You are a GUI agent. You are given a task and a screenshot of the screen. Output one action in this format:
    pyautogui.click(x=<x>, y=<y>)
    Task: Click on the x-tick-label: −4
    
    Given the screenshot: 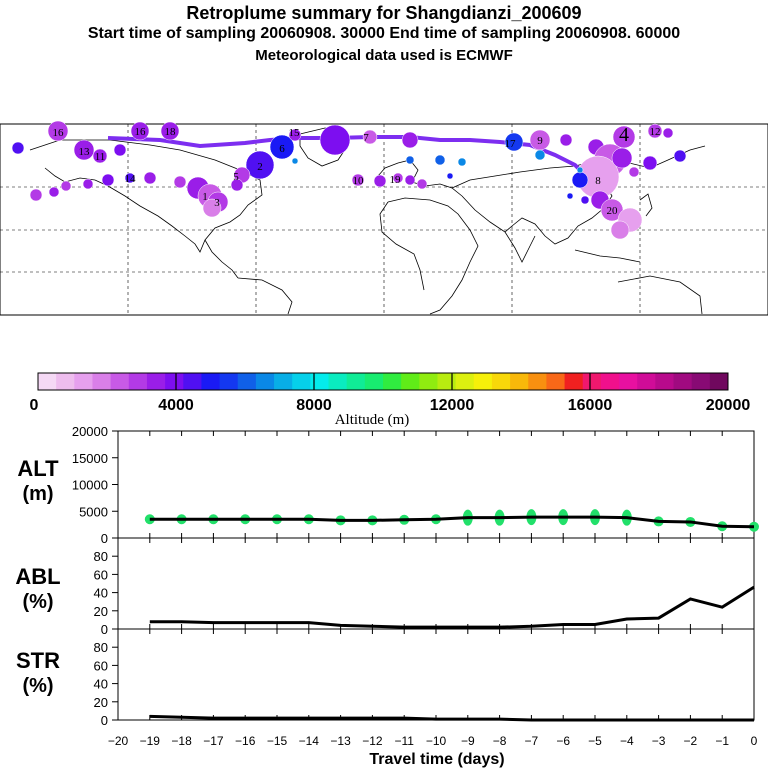 What is the action you would take?
    pyautogui.click(x=627, y=741)
    